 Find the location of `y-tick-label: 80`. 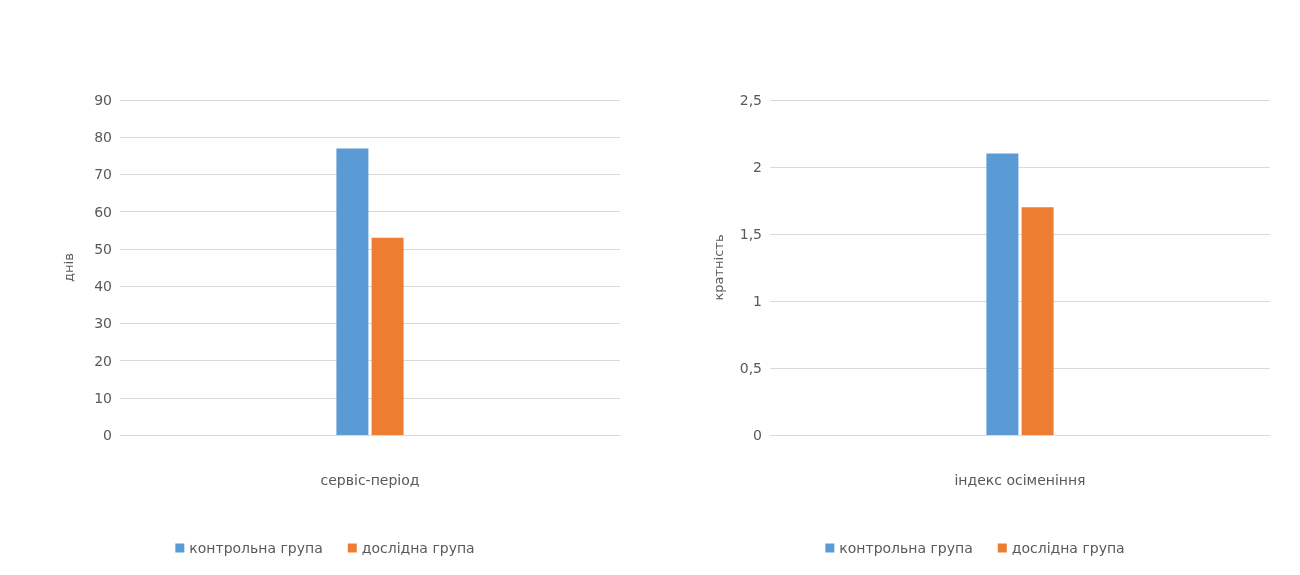

y-tick-label: 80 is located at coordinates (103, 137).